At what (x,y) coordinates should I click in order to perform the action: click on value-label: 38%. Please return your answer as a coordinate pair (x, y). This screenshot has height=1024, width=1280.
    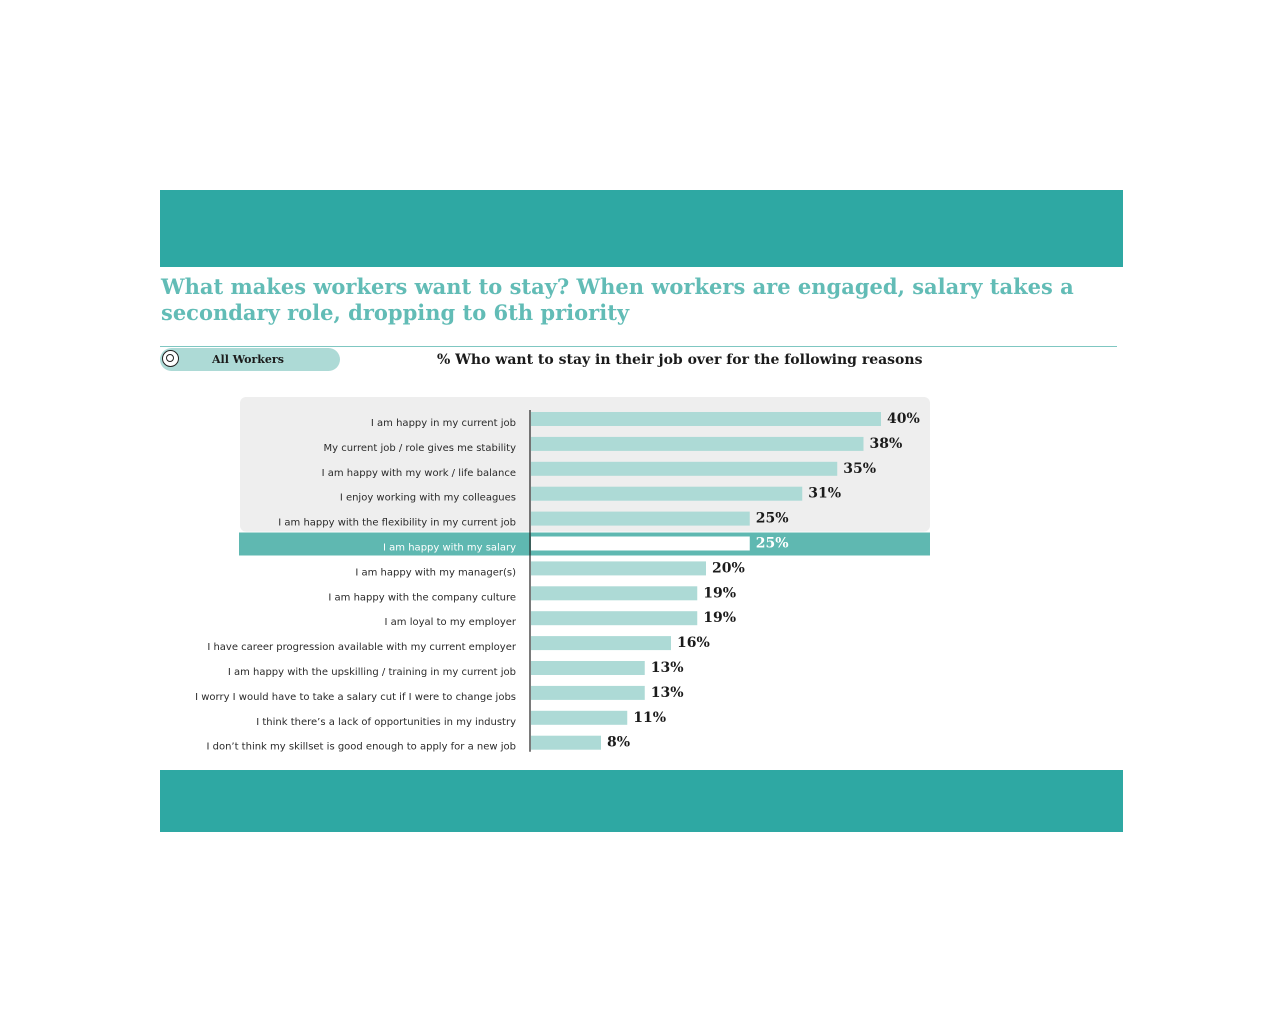
    Looking at the image, I should click on (886, 444).